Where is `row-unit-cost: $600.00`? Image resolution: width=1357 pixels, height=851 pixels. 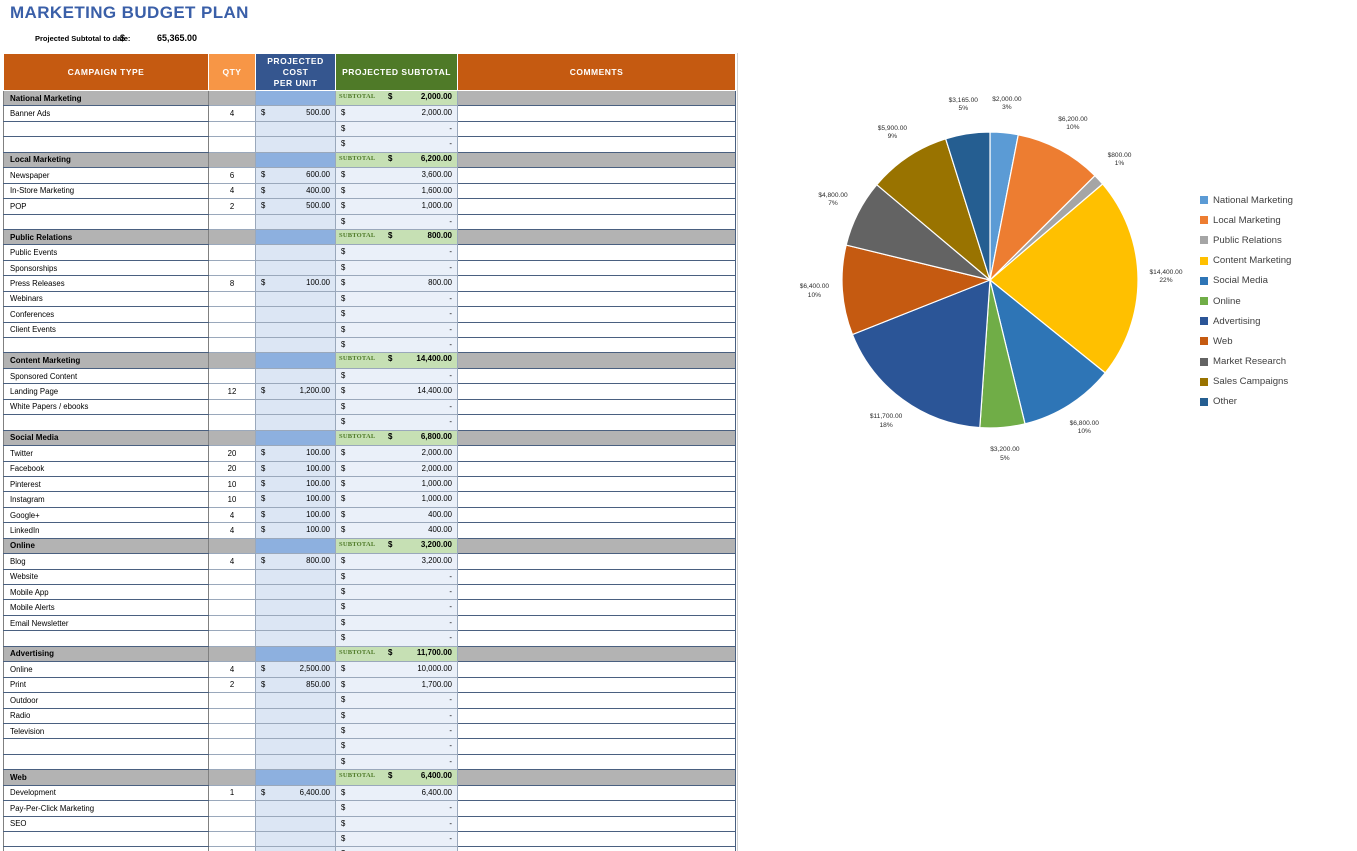
row-unit-cost: $600.00 is located at coordinates (295, 175).